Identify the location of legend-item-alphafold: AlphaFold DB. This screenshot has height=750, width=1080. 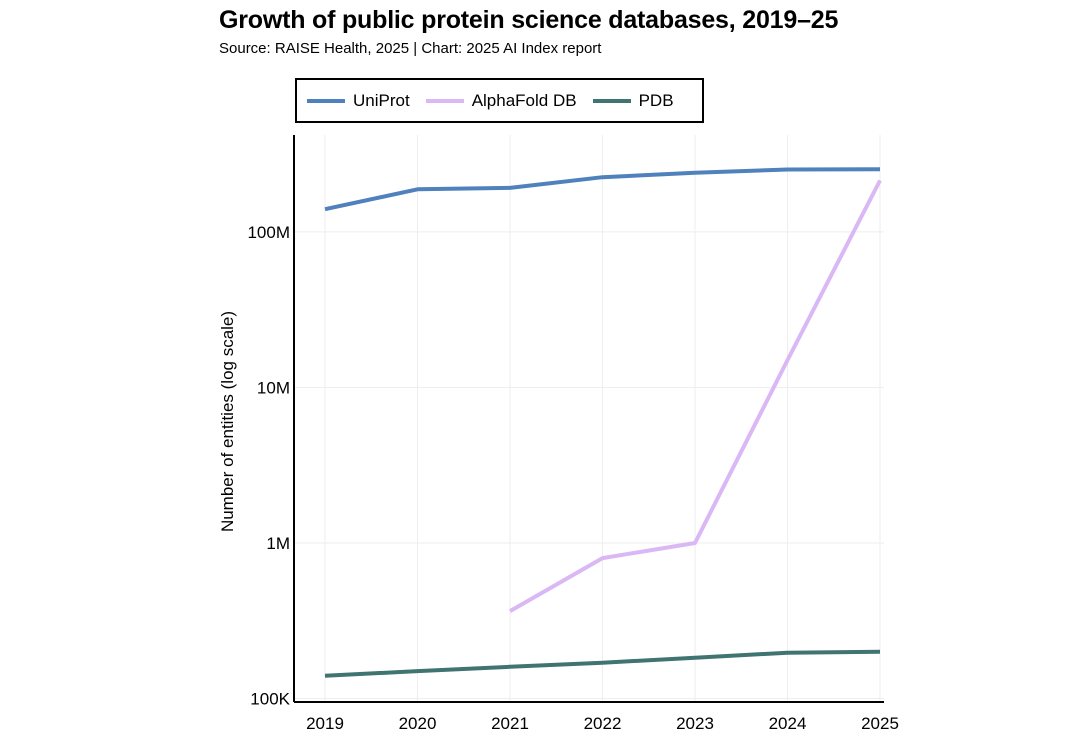
(501, 100).